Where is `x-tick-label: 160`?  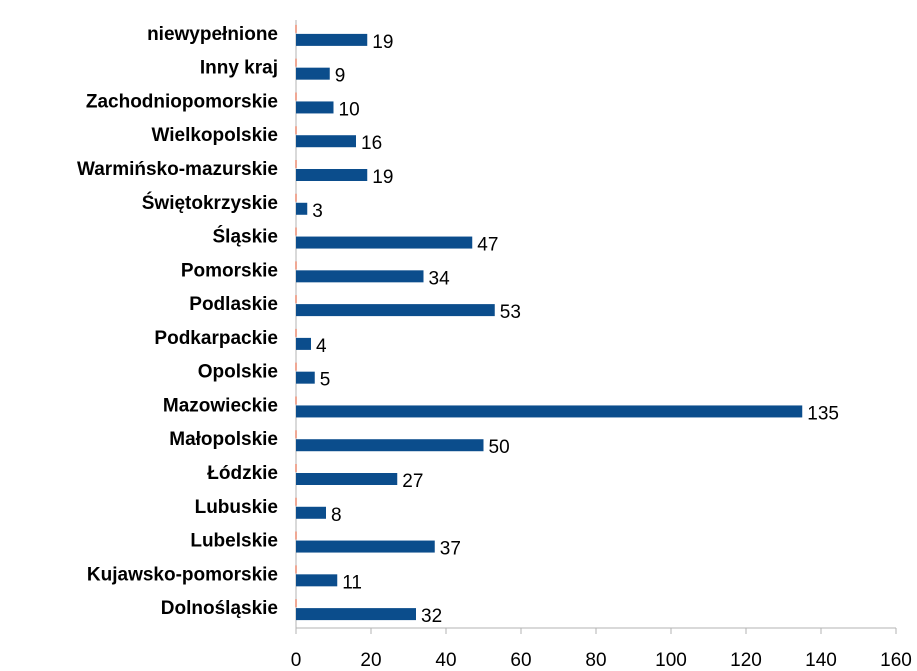
x-tick-label: 160 is located at coordinates (896, 660).